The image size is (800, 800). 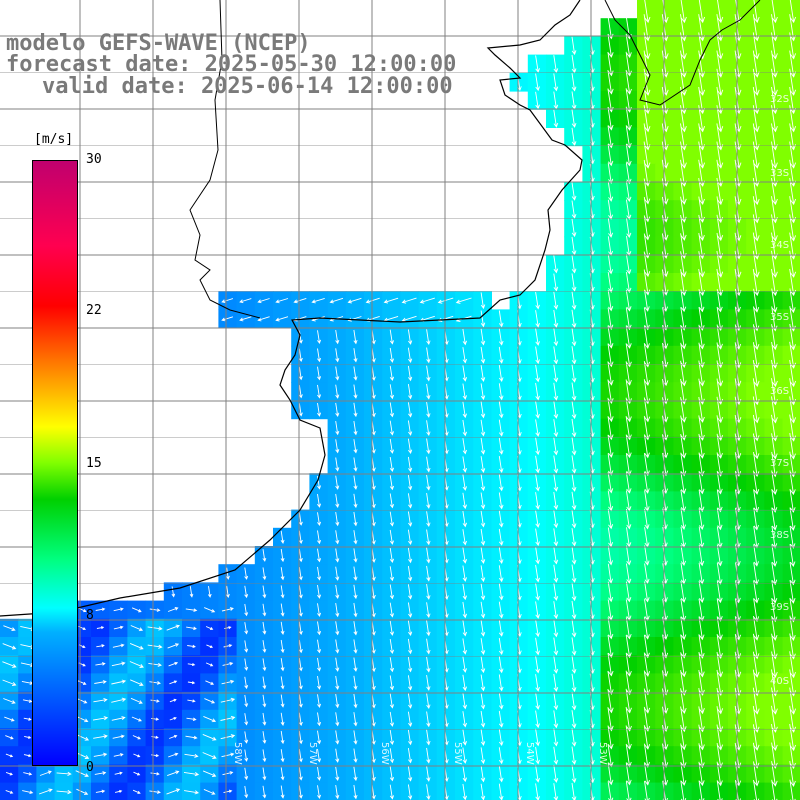 I want to click on lat-label: 37S, so click(x=780, y=463).